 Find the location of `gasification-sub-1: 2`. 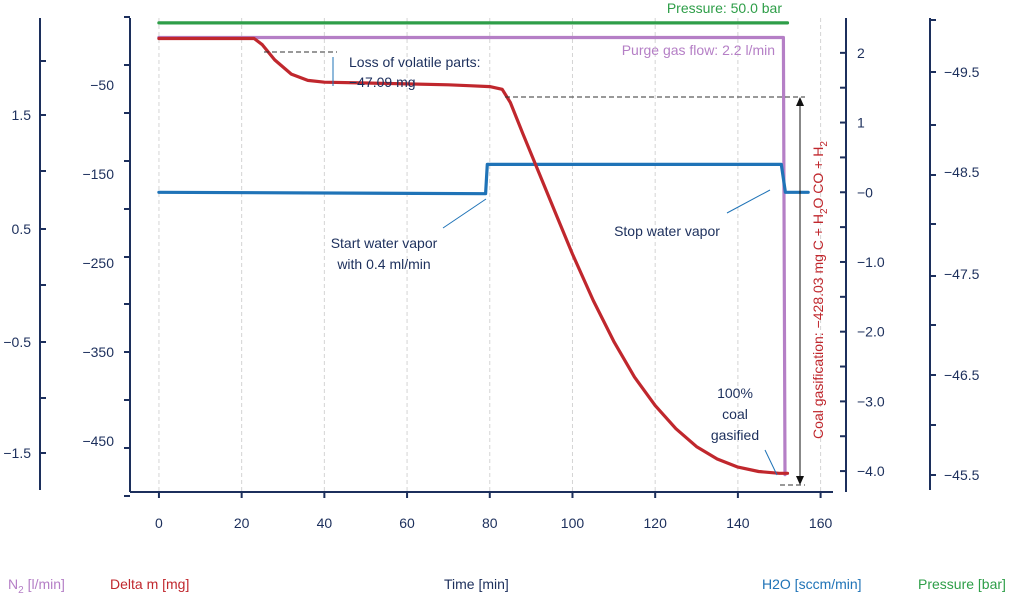

gasification-sub-1: 2 is located at coordinates (824, 211).